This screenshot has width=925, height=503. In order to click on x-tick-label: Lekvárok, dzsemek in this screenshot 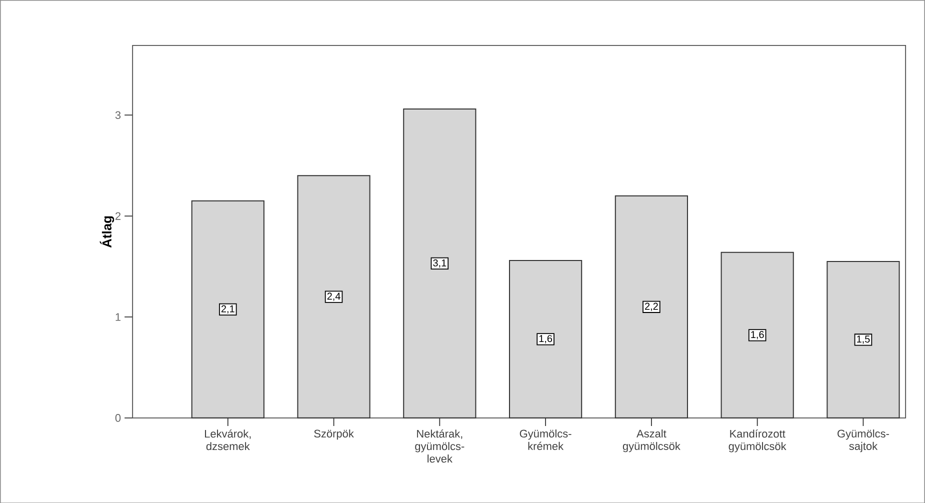, I will do `click(228, 439)`.